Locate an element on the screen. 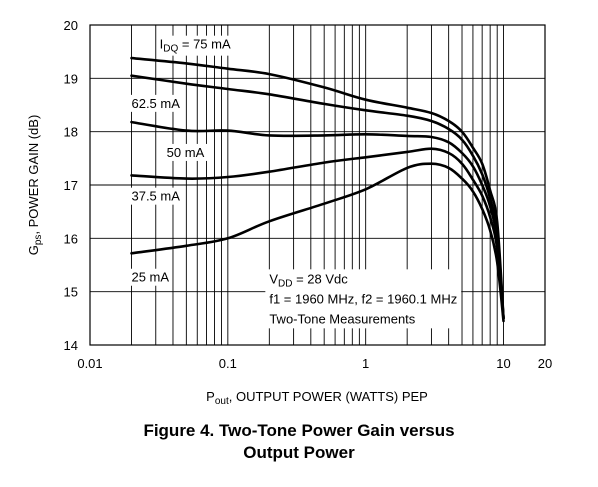 The height and width of the screenshot is (487, 598). series-label-name: 50 mA is located at coordinates (186, 152).